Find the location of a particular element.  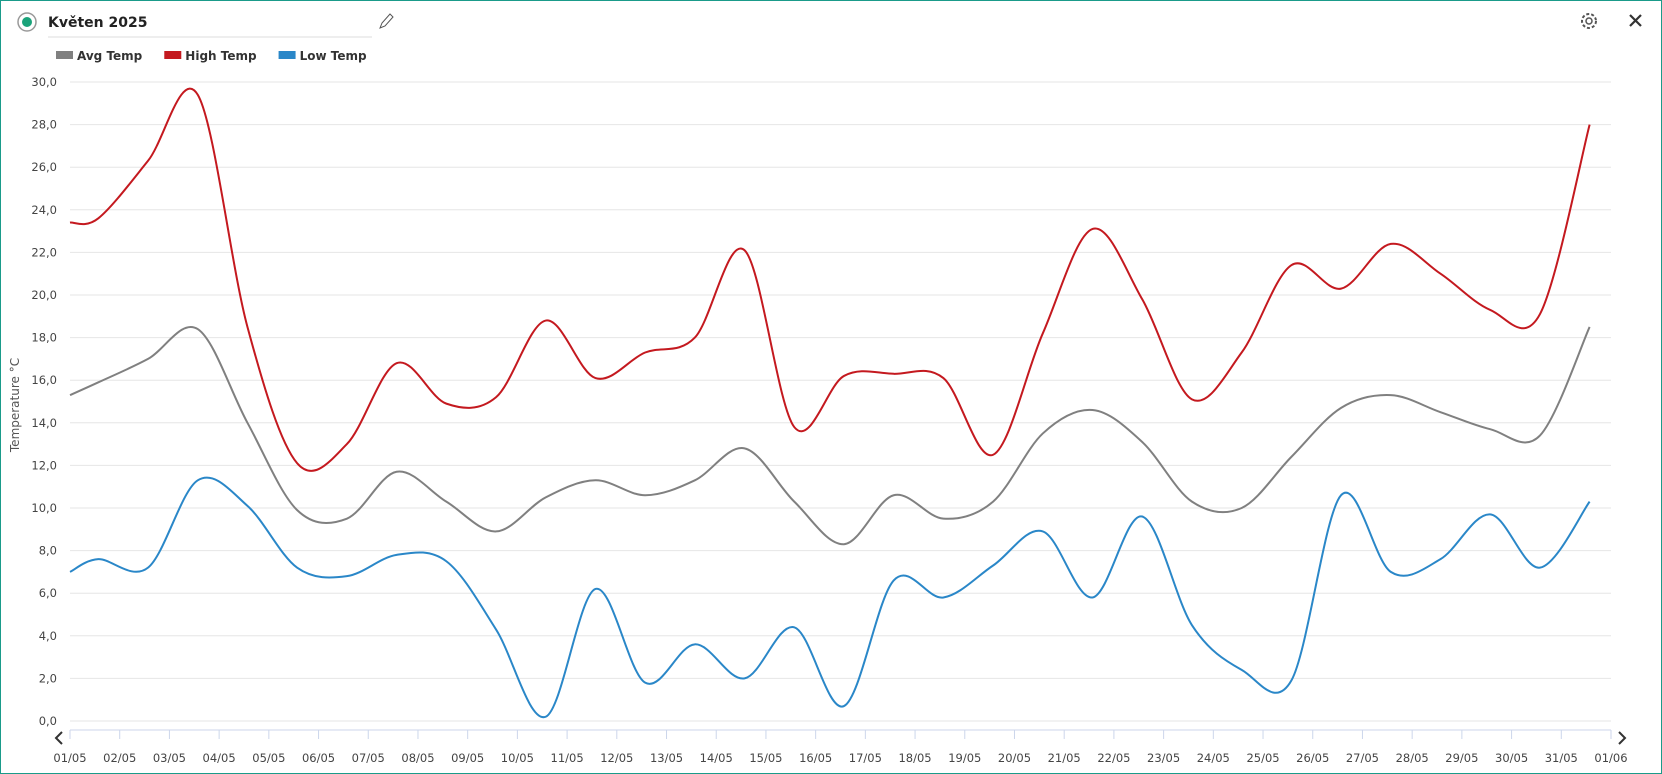

x-tick-label: 27/05 is located at coordinates (1362, 758).